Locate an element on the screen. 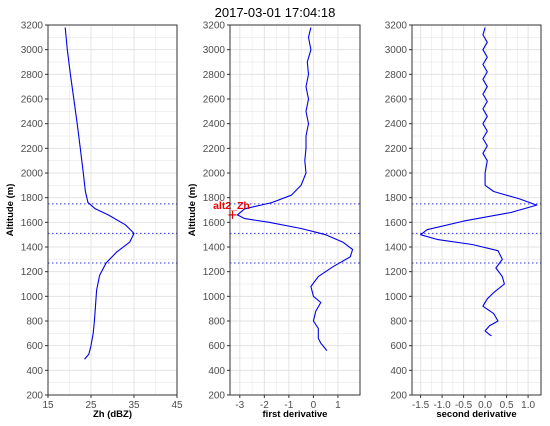 This screenshot has height=426, width=550. x-axis-label: Zh (dBZ) is located at coordinates (112, 414).